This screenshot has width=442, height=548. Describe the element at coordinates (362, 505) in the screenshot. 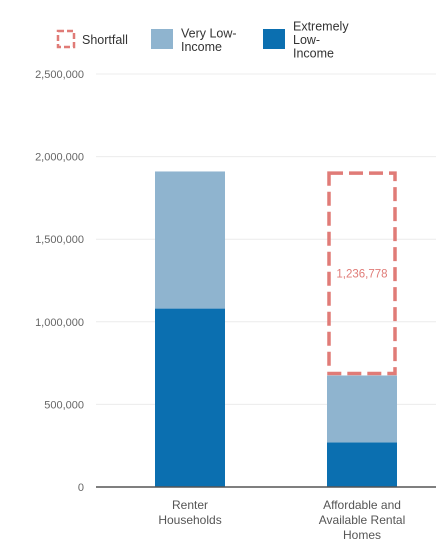

I see `x-tick-label: Affordable and` at that location.